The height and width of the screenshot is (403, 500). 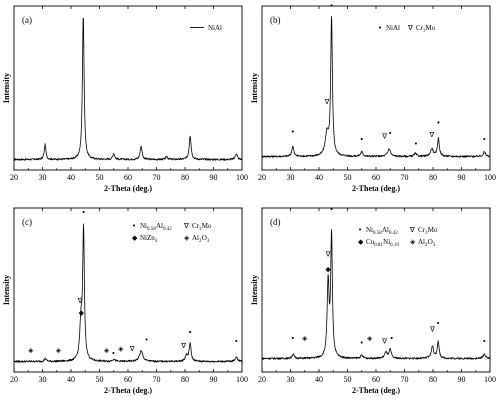 I want to click on legend: NiAl, so click(x=206, y=28).